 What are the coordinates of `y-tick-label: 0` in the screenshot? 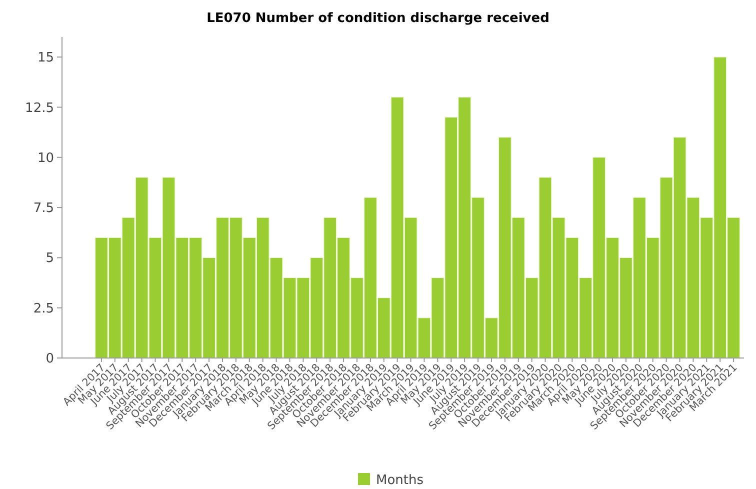 It's located at (50, 359).